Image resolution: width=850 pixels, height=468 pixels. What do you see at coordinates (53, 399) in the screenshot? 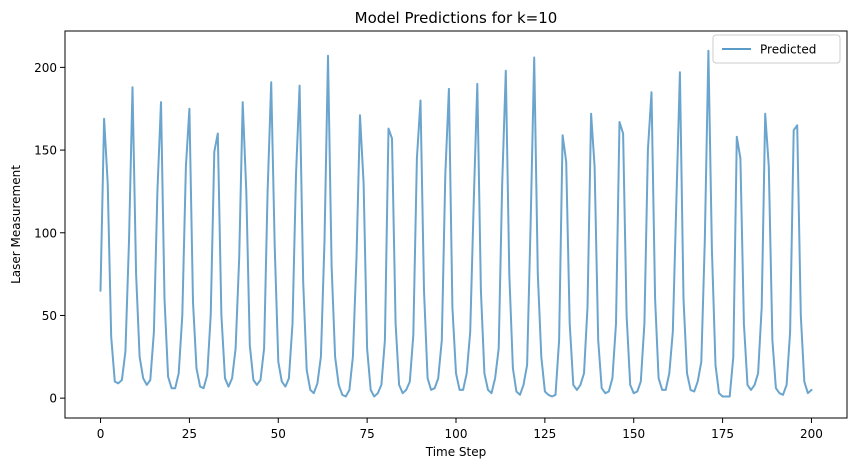
I see `y-tick-label: 0` at bounding box center [53, 399].